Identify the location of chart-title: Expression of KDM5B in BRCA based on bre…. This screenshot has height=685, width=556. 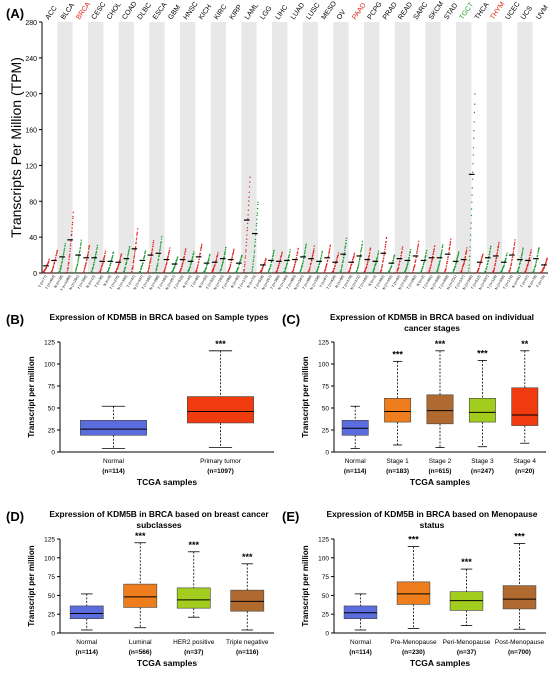
(159, 519).